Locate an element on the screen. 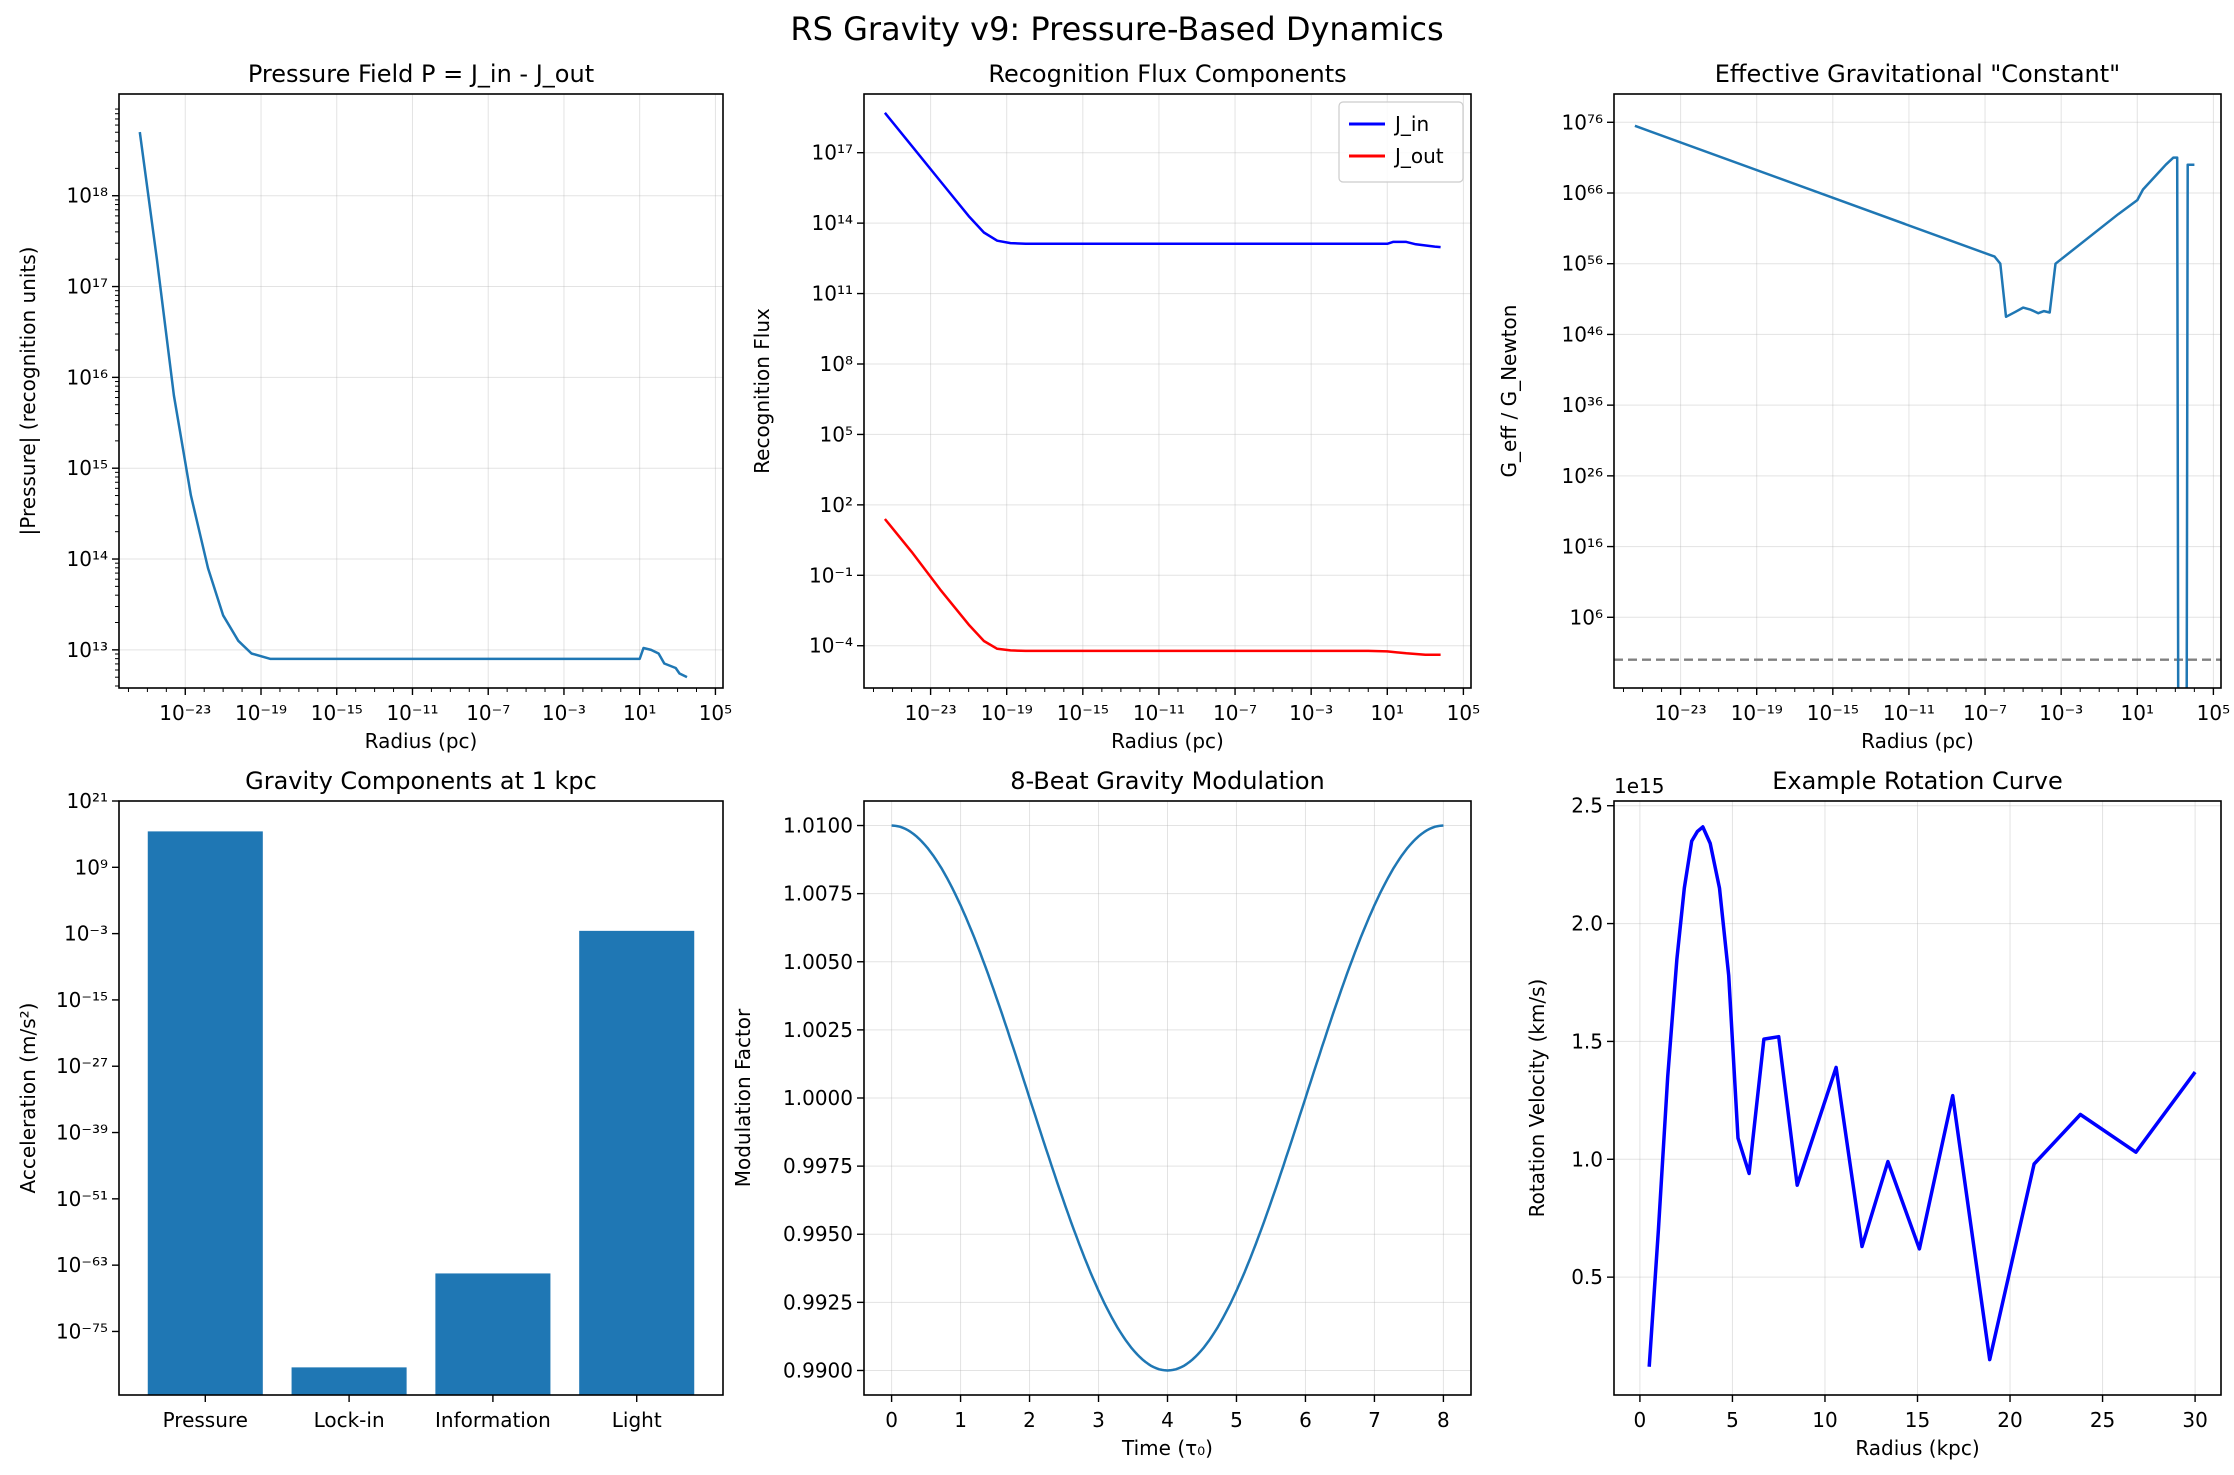  y-tick-label: 10⁵ is located at coordinates (836, 434).